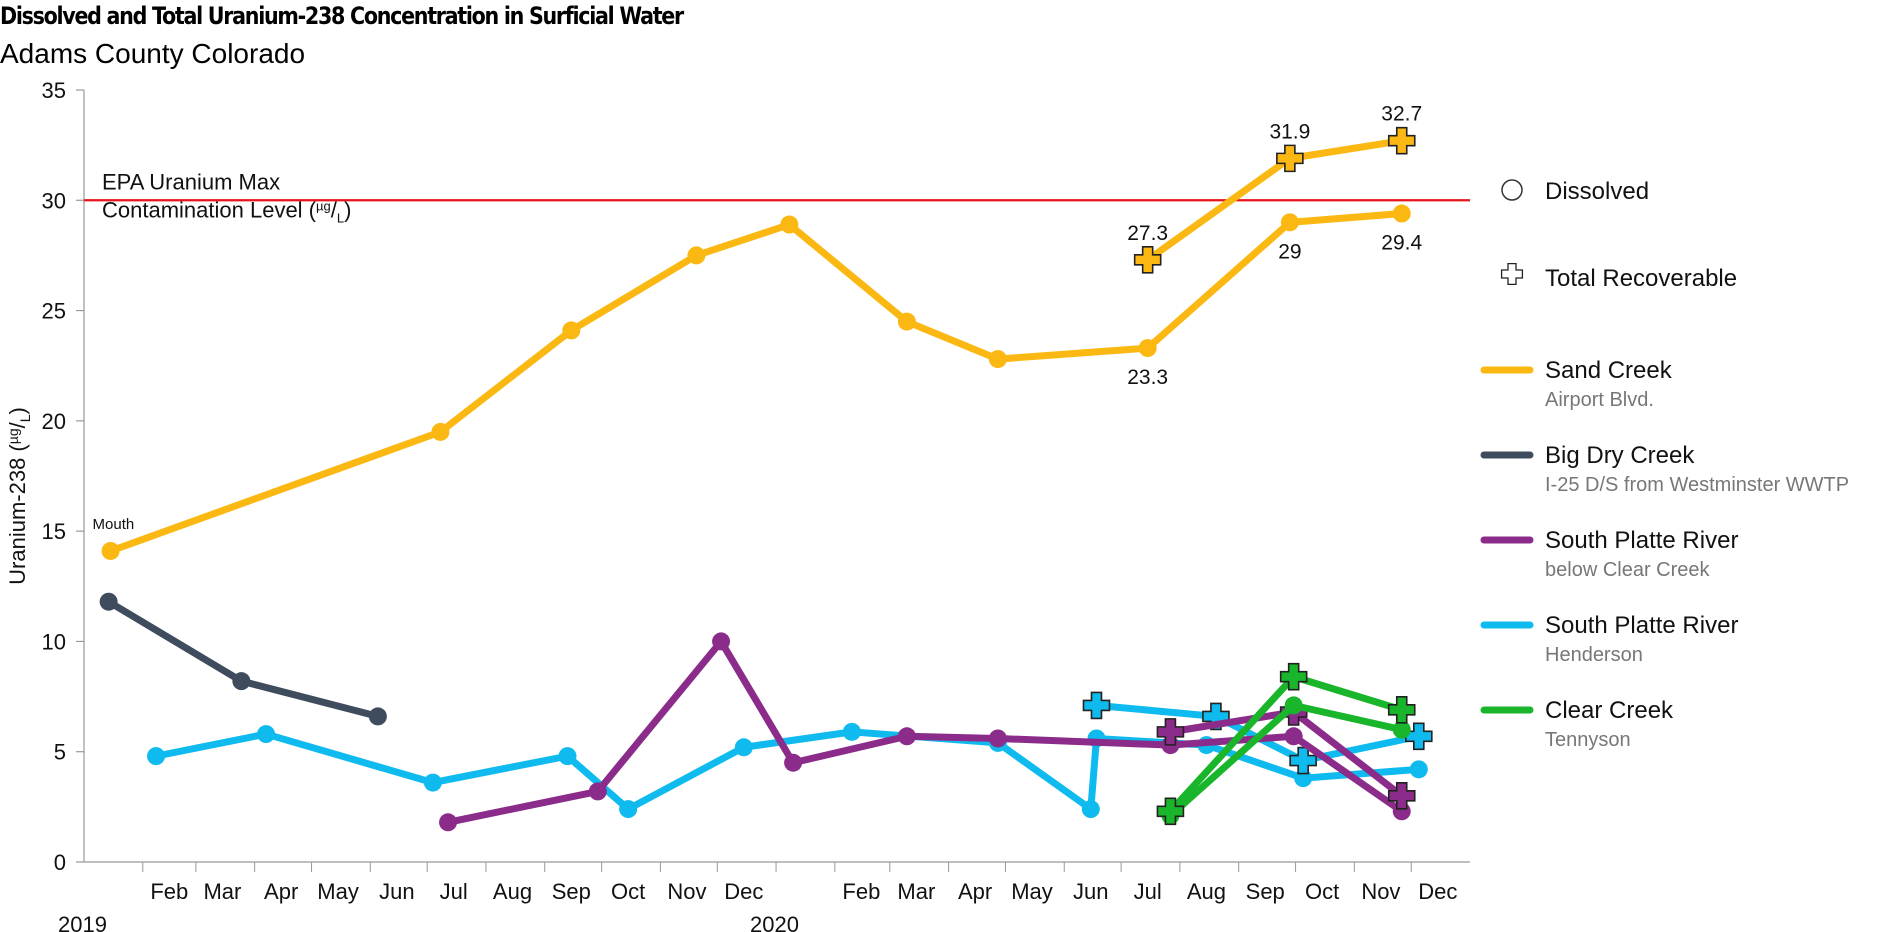 Image resolution: width=1903 pixels, height=932 pixels. What do you see at coordinates (1620, 455) in the screenshot?
I see `legend-series-name: Big Dry Creek` at bounding box center [1620, 455].